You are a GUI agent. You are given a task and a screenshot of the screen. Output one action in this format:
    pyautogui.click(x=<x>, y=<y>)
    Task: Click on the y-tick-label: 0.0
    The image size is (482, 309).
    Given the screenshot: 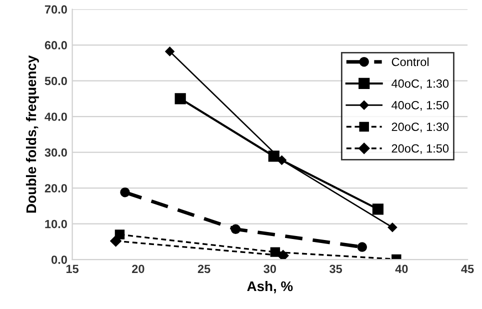 What is the action you would take?
    pyautogui.click(x=59, y=260)
    